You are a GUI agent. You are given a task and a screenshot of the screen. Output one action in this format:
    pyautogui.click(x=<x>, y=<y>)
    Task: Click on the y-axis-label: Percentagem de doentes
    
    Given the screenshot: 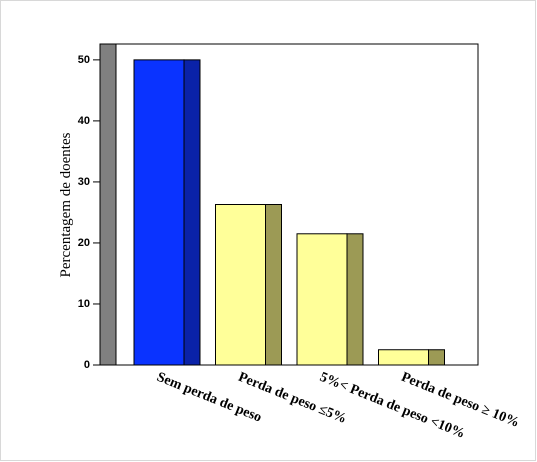 What is the action you would take?
    pyautogui.click(x=66, y=204)
    